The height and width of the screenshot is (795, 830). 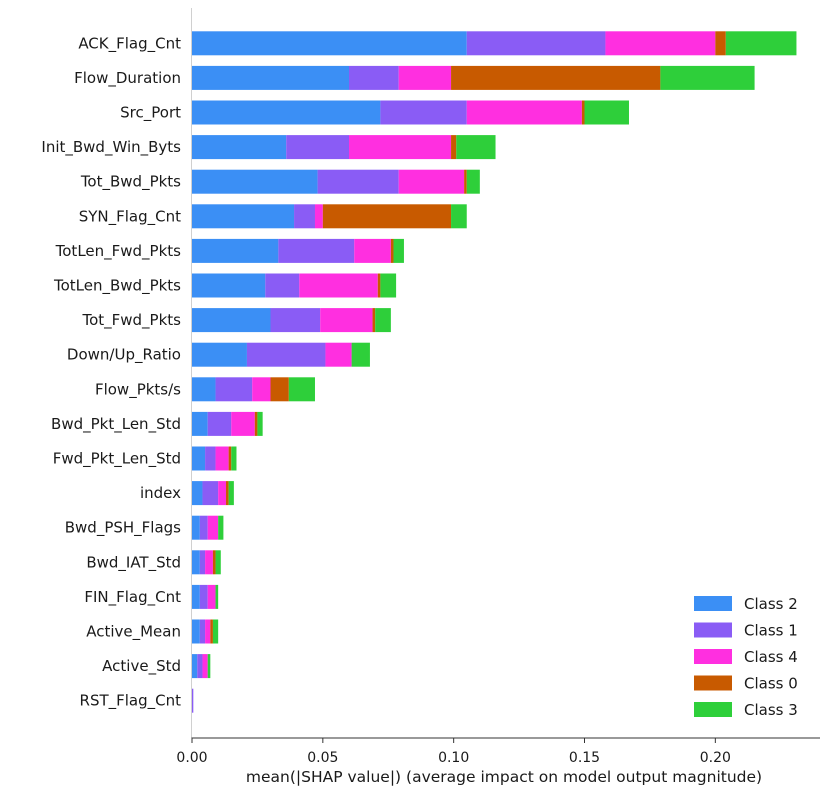 What do you see at coordinates (771, 631) in the screenshot?
I see `legend-label: Class 1` at bounding box center [771, 631].